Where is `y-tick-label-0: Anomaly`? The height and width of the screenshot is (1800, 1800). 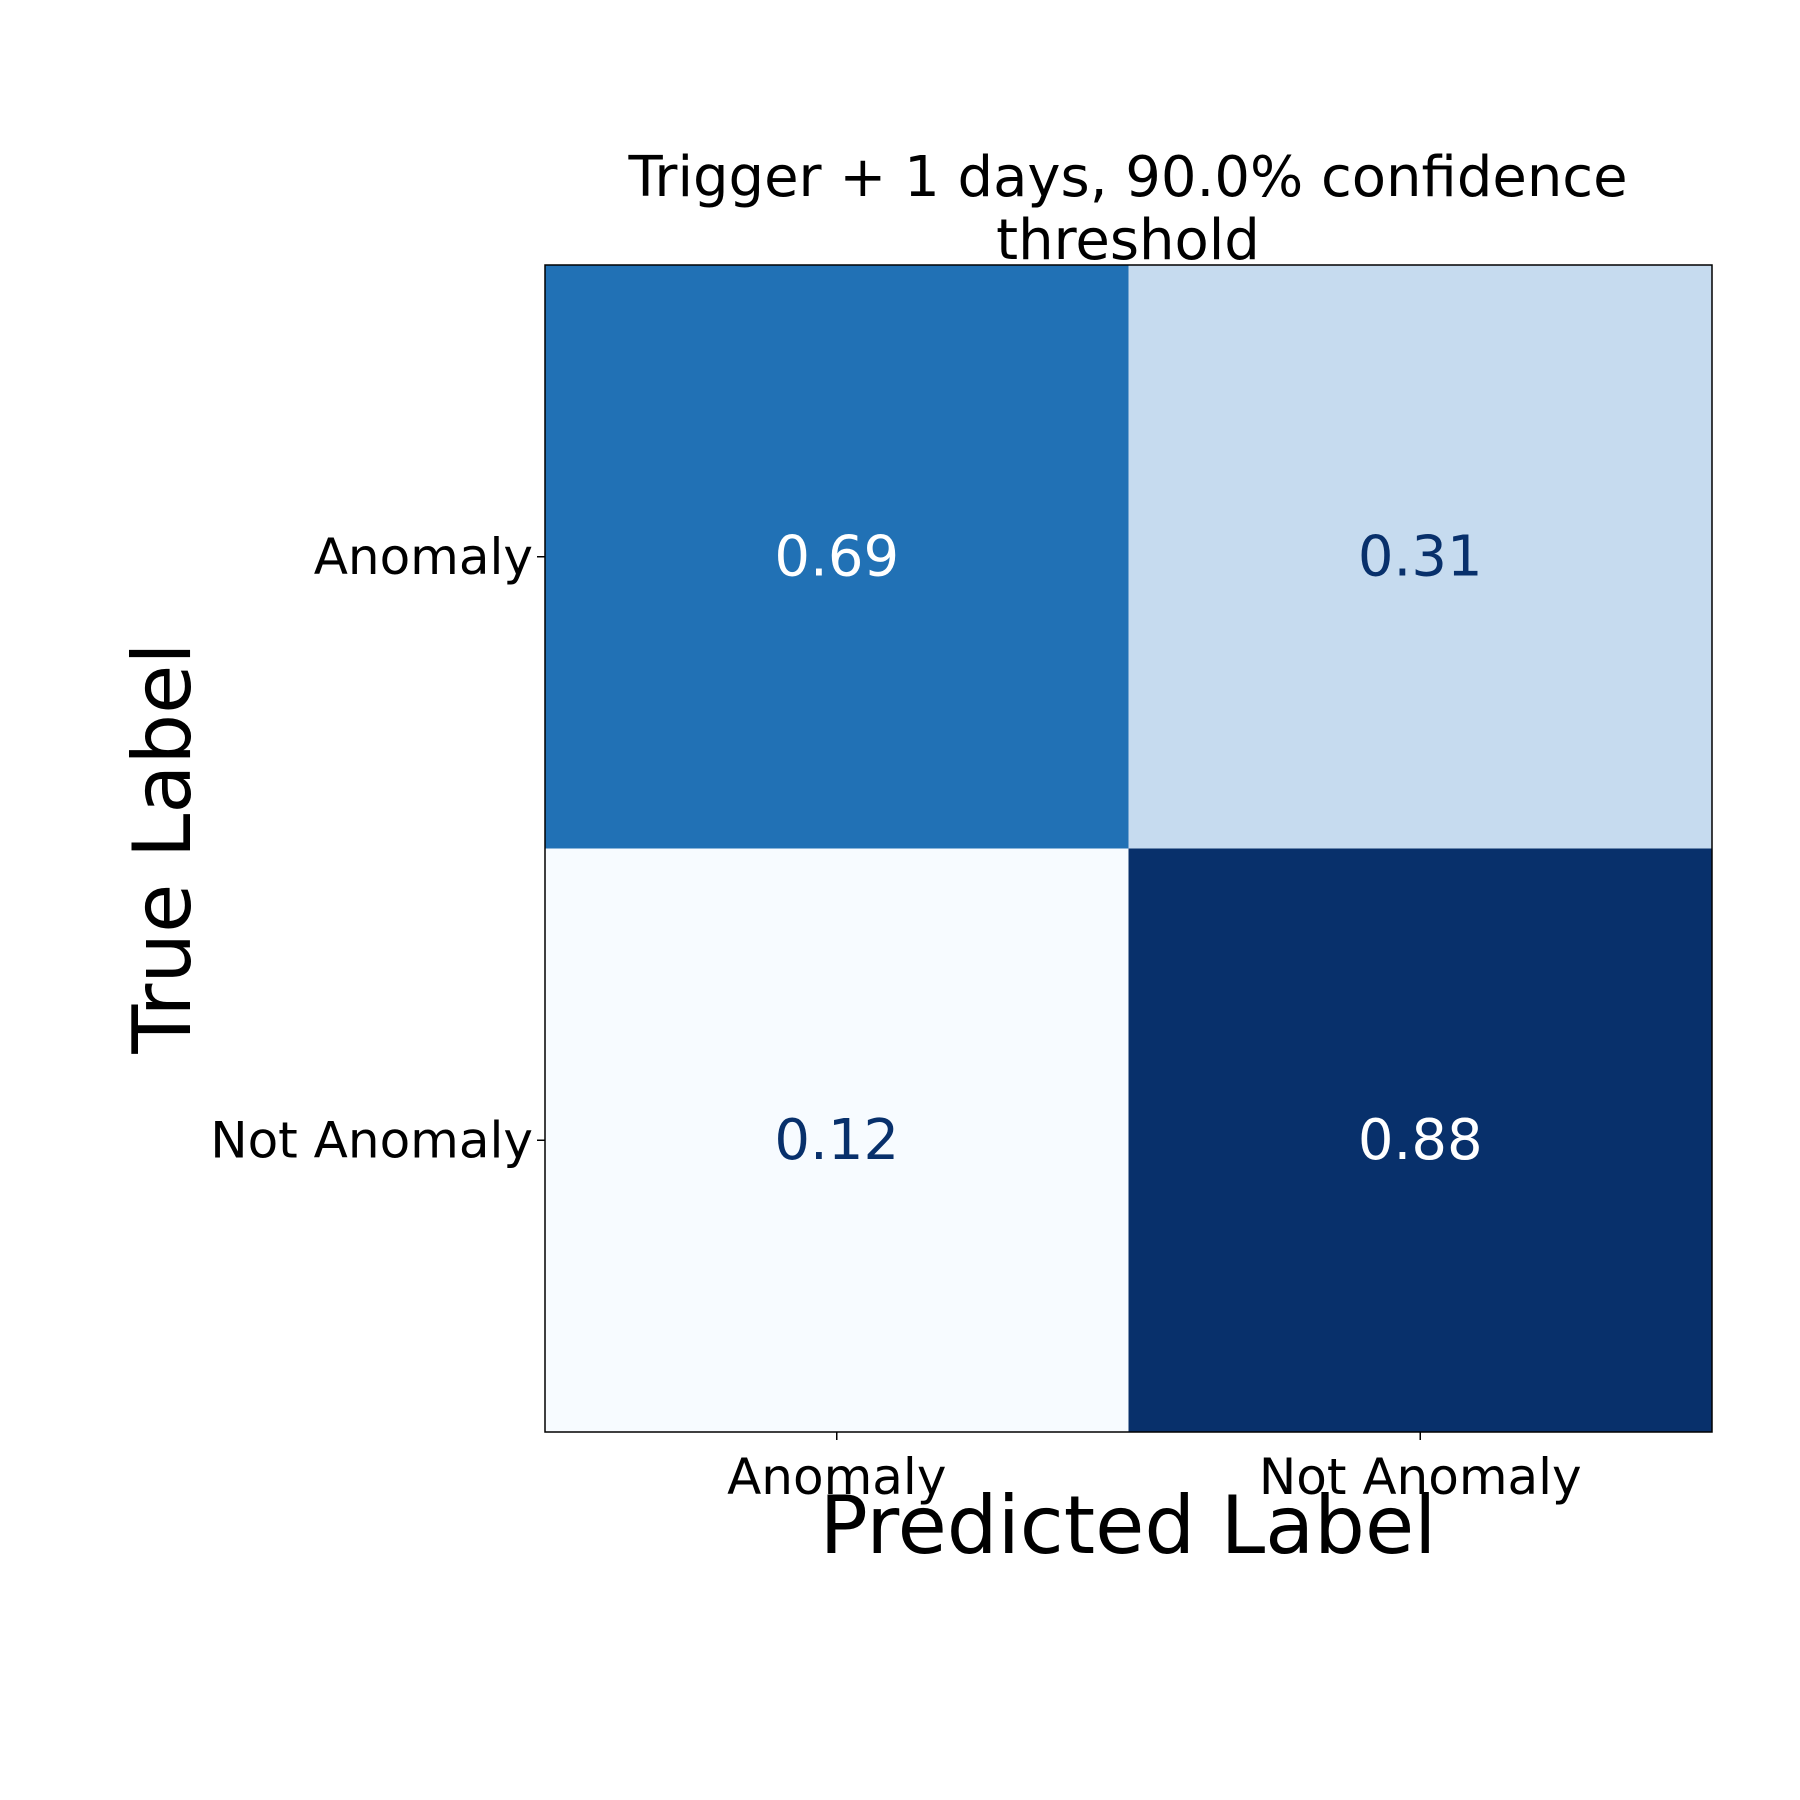
y-tick-label-0: Anomaly is located at coordinates (423, 557).